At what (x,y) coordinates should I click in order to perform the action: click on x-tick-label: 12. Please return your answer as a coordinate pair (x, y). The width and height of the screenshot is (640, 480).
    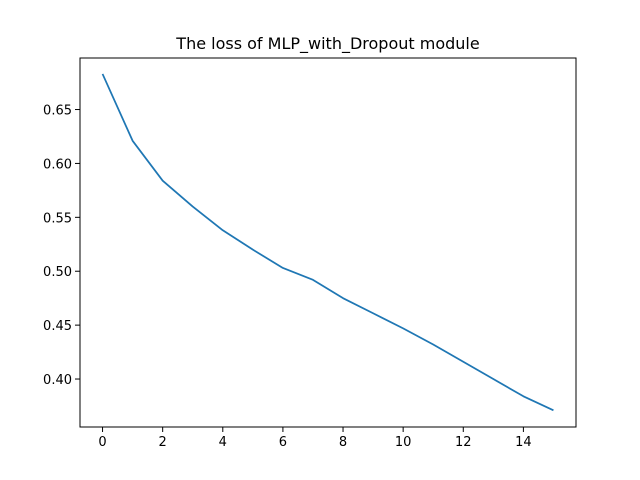
    Looking at the image, I should click on (463, 442).